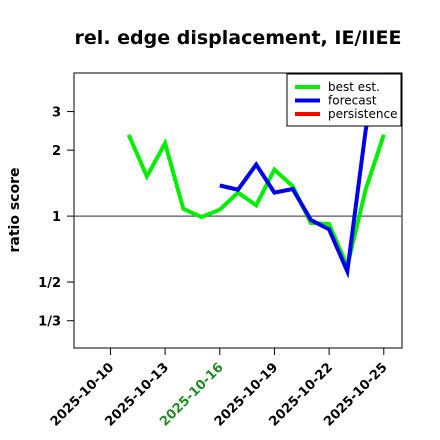 This screenshot has width=440, height=440. Describe the element at coordinates (15, 210) in the screenshot. I see `y-axis-label: ratio score` at that location.